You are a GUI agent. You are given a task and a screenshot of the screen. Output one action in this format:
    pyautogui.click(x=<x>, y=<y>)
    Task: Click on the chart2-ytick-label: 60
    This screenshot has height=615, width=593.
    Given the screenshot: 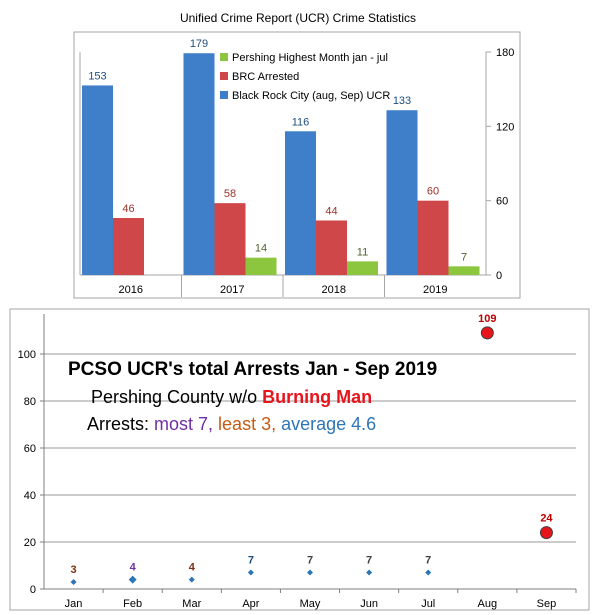 What is the action you would take?
    pyautogui.click(x=30, y=449)
    